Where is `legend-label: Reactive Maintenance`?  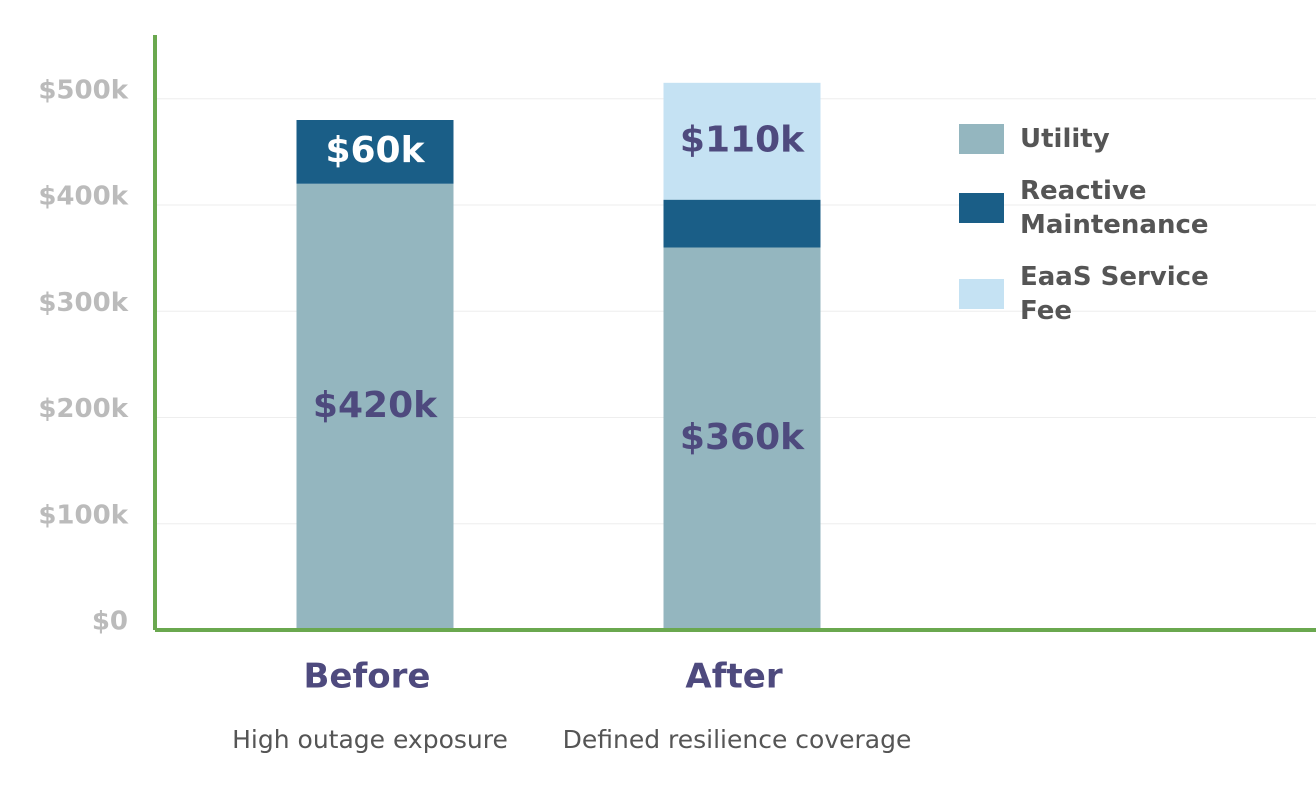 legend-label: Reactive Maintenance is located at coordinates (1114, 208).